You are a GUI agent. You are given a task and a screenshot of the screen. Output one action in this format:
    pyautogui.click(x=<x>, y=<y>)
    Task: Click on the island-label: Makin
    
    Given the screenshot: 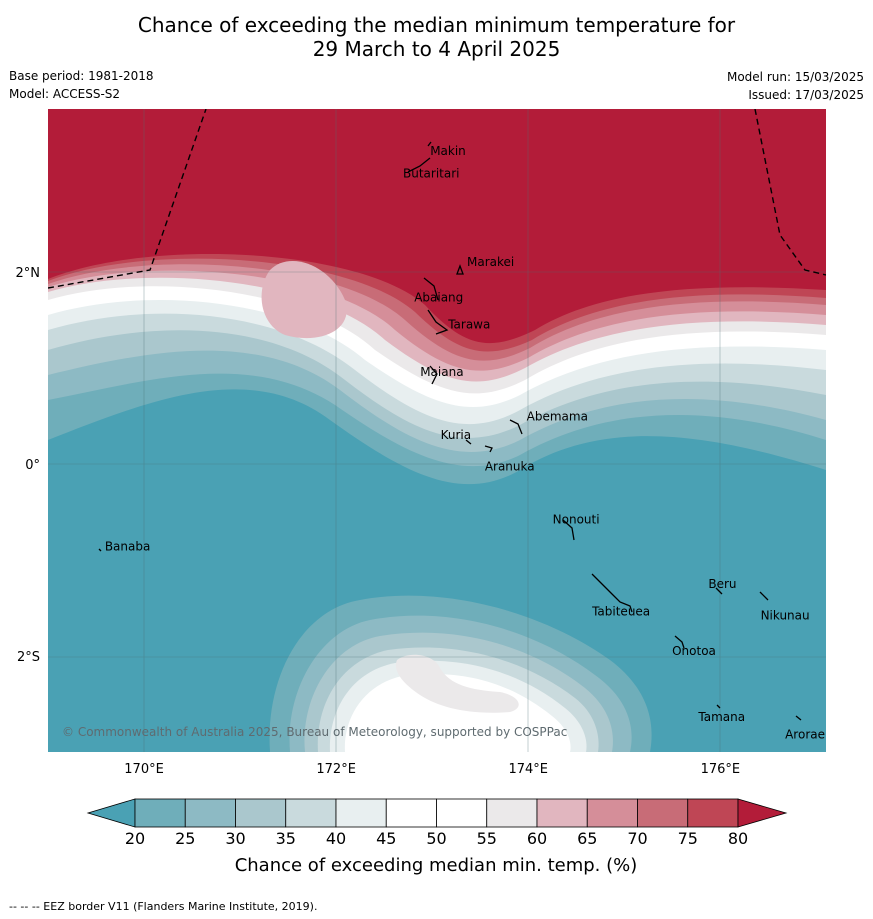 What is the action you would take?
    pyautogui.click(x=448, y=151)
    